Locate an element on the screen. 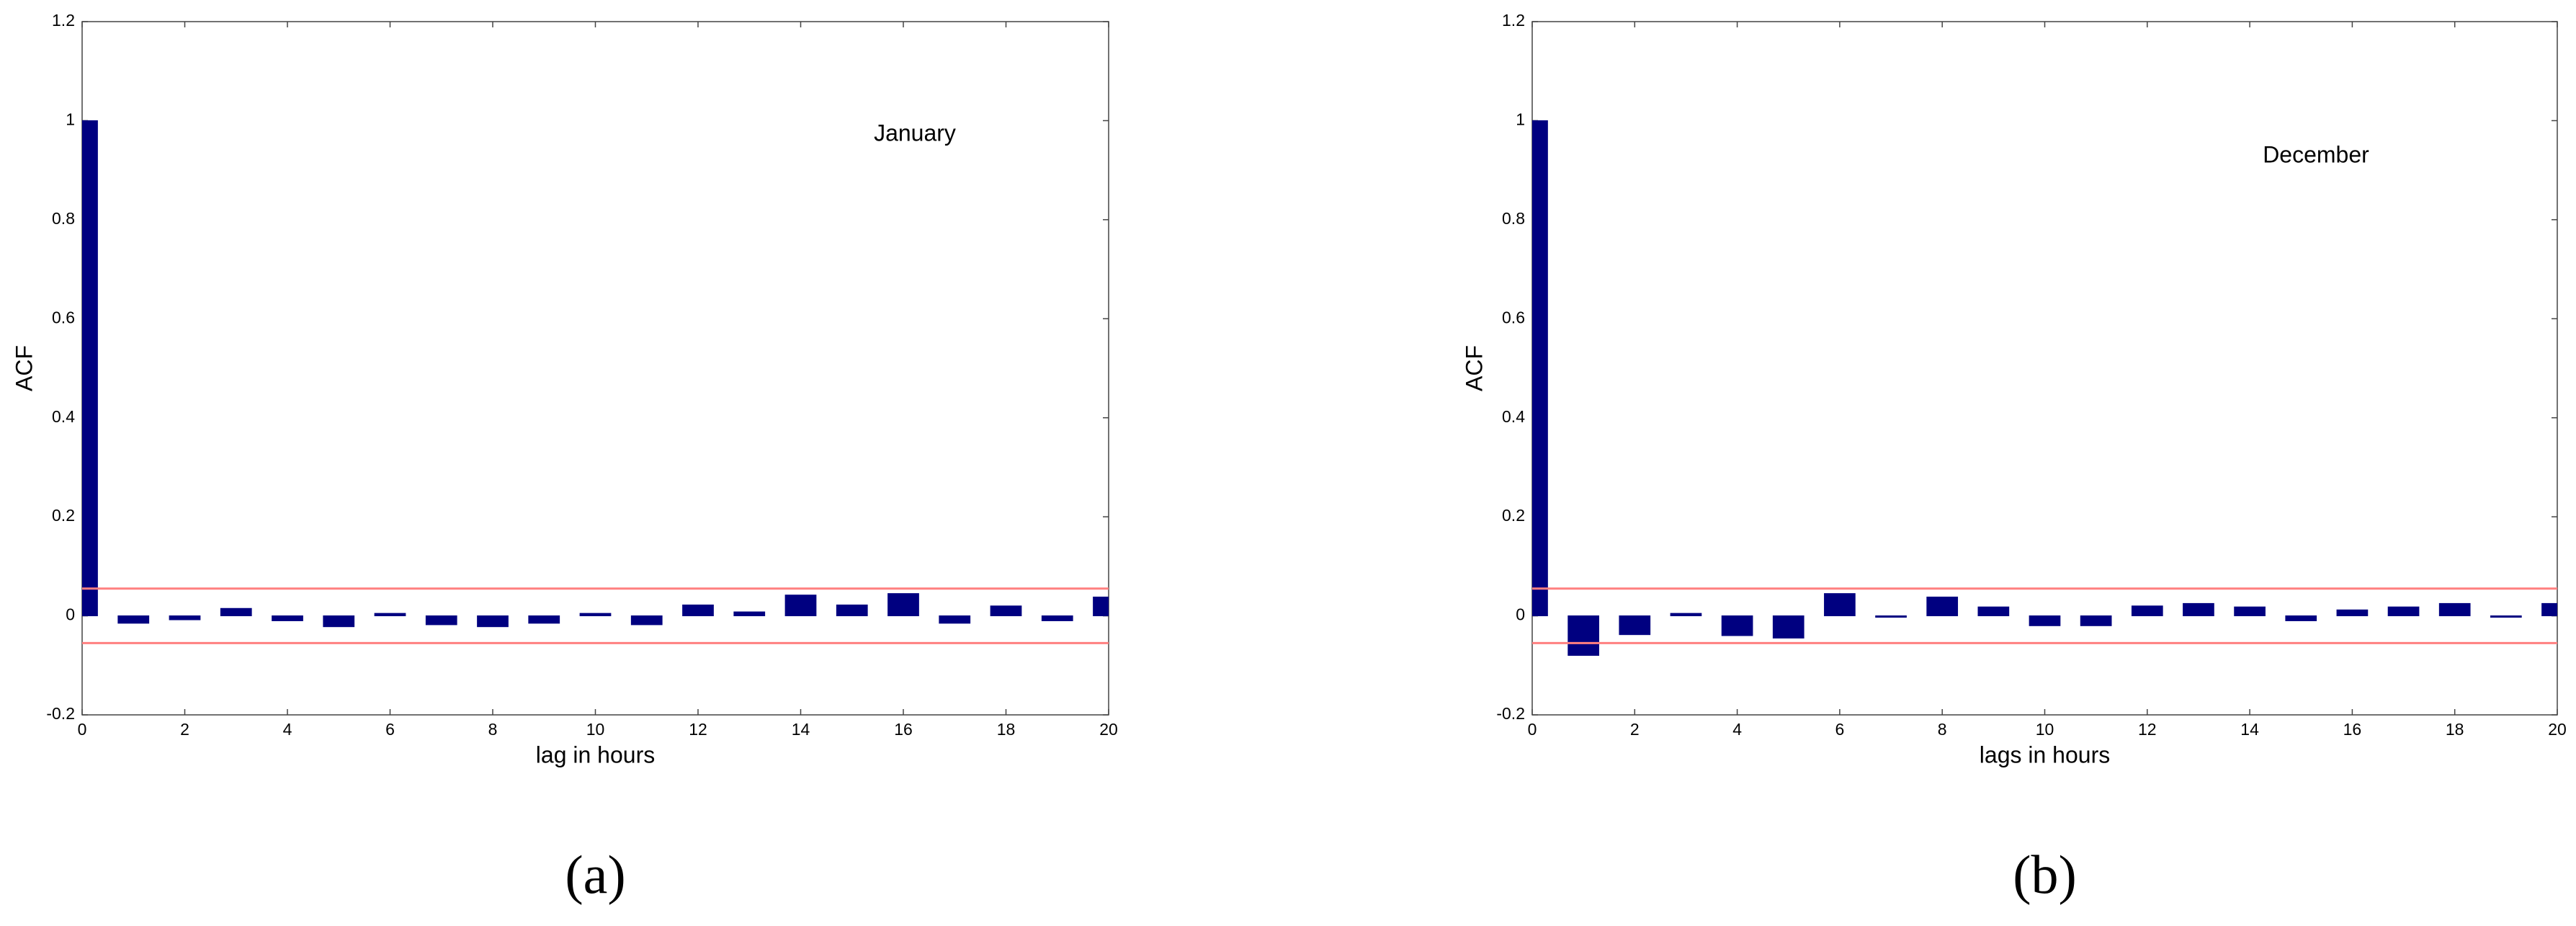 The height and width of the screenshot is (926, 2576). x-axis-label: lags in hours is located at coordinates (2045, 754).